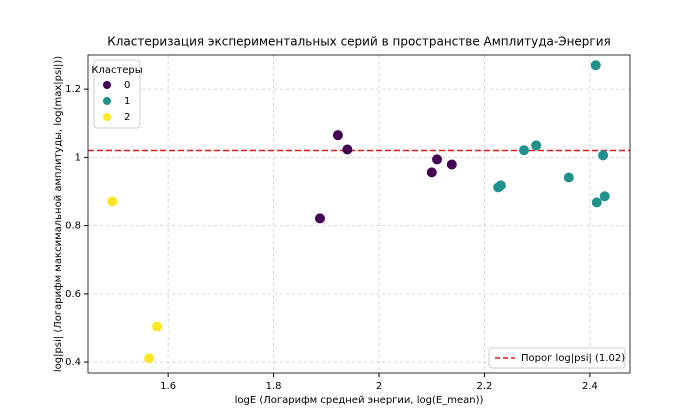  I want to click on legend-title: Кластеры, so click(116, 70).